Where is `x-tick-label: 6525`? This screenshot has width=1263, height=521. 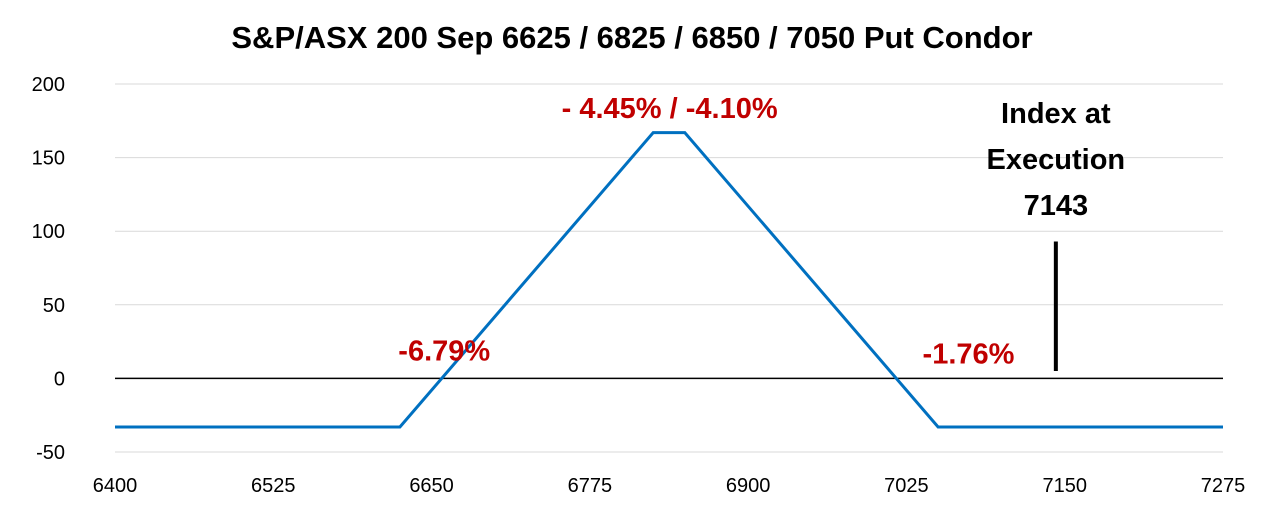 x-tick-label: 6525 is located at coordinates (273, 486).